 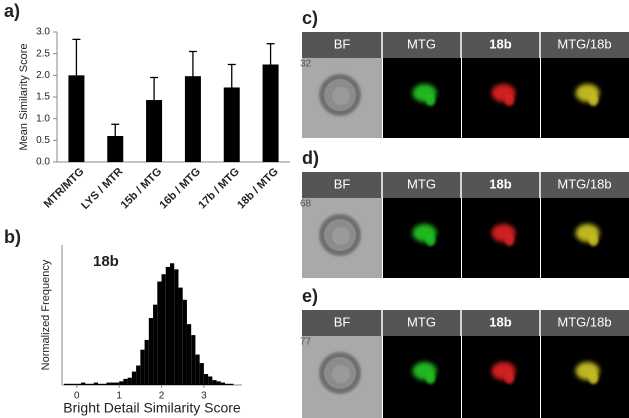 I want to click on x-tick-label: 15b / MTG, so click(x=142, y=189).